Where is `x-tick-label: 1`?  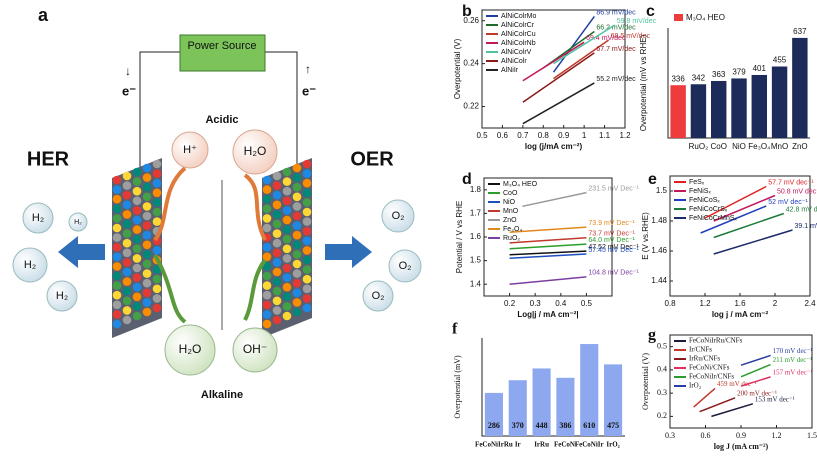
x-tick-label: 1 is located at coordinates (584, 135).